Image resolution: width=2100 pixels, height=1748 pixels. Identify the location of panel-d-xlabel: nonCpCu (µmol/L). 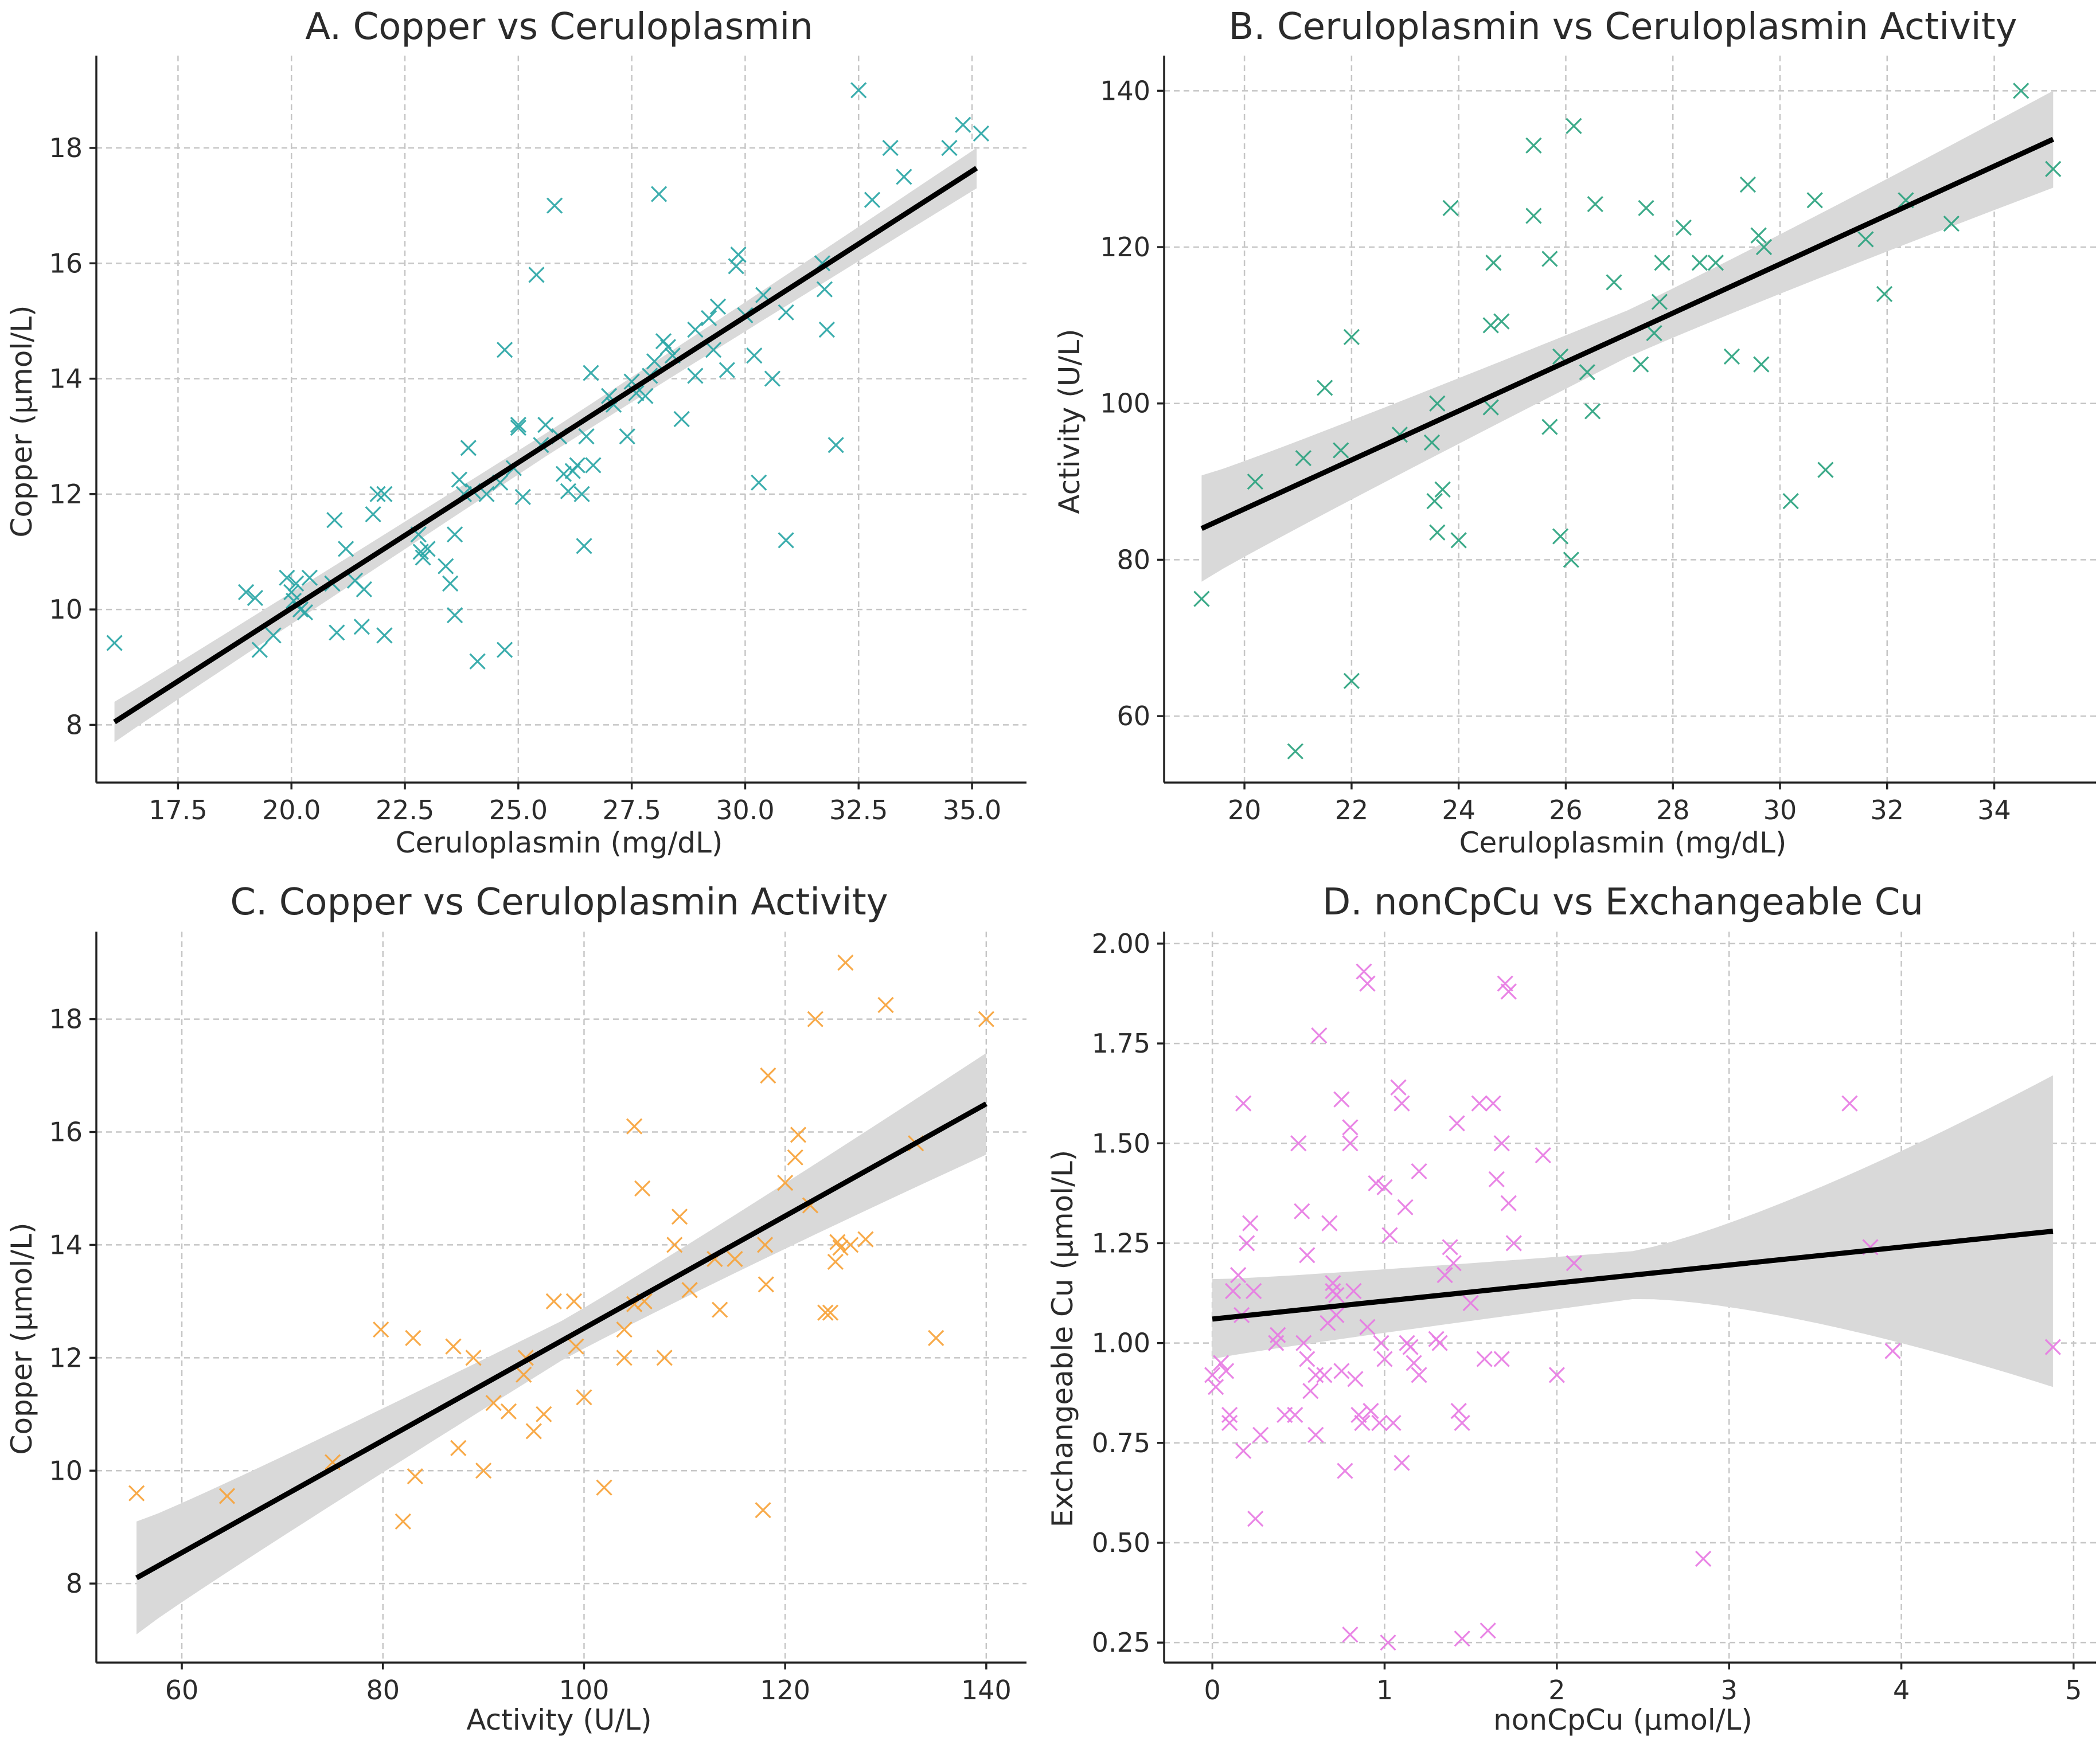
(1622, 1720).